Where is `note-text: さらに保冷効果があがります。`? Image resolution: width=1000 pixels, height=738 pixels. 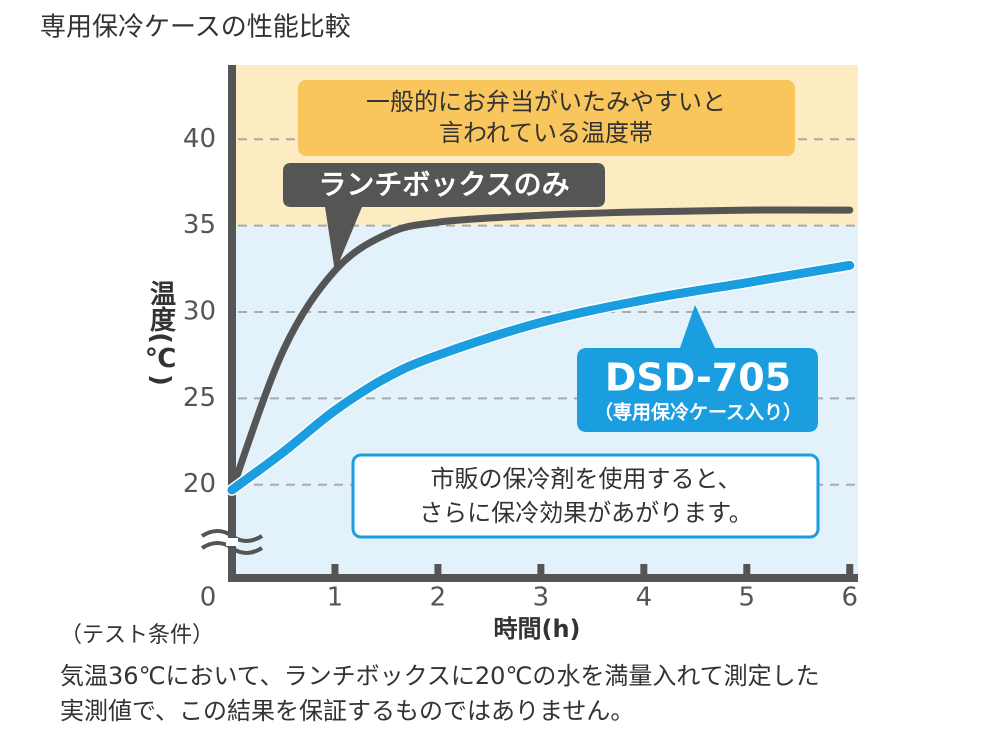 note-text: さらに保冷効果があがります。 is located at coordinates (586, 513).